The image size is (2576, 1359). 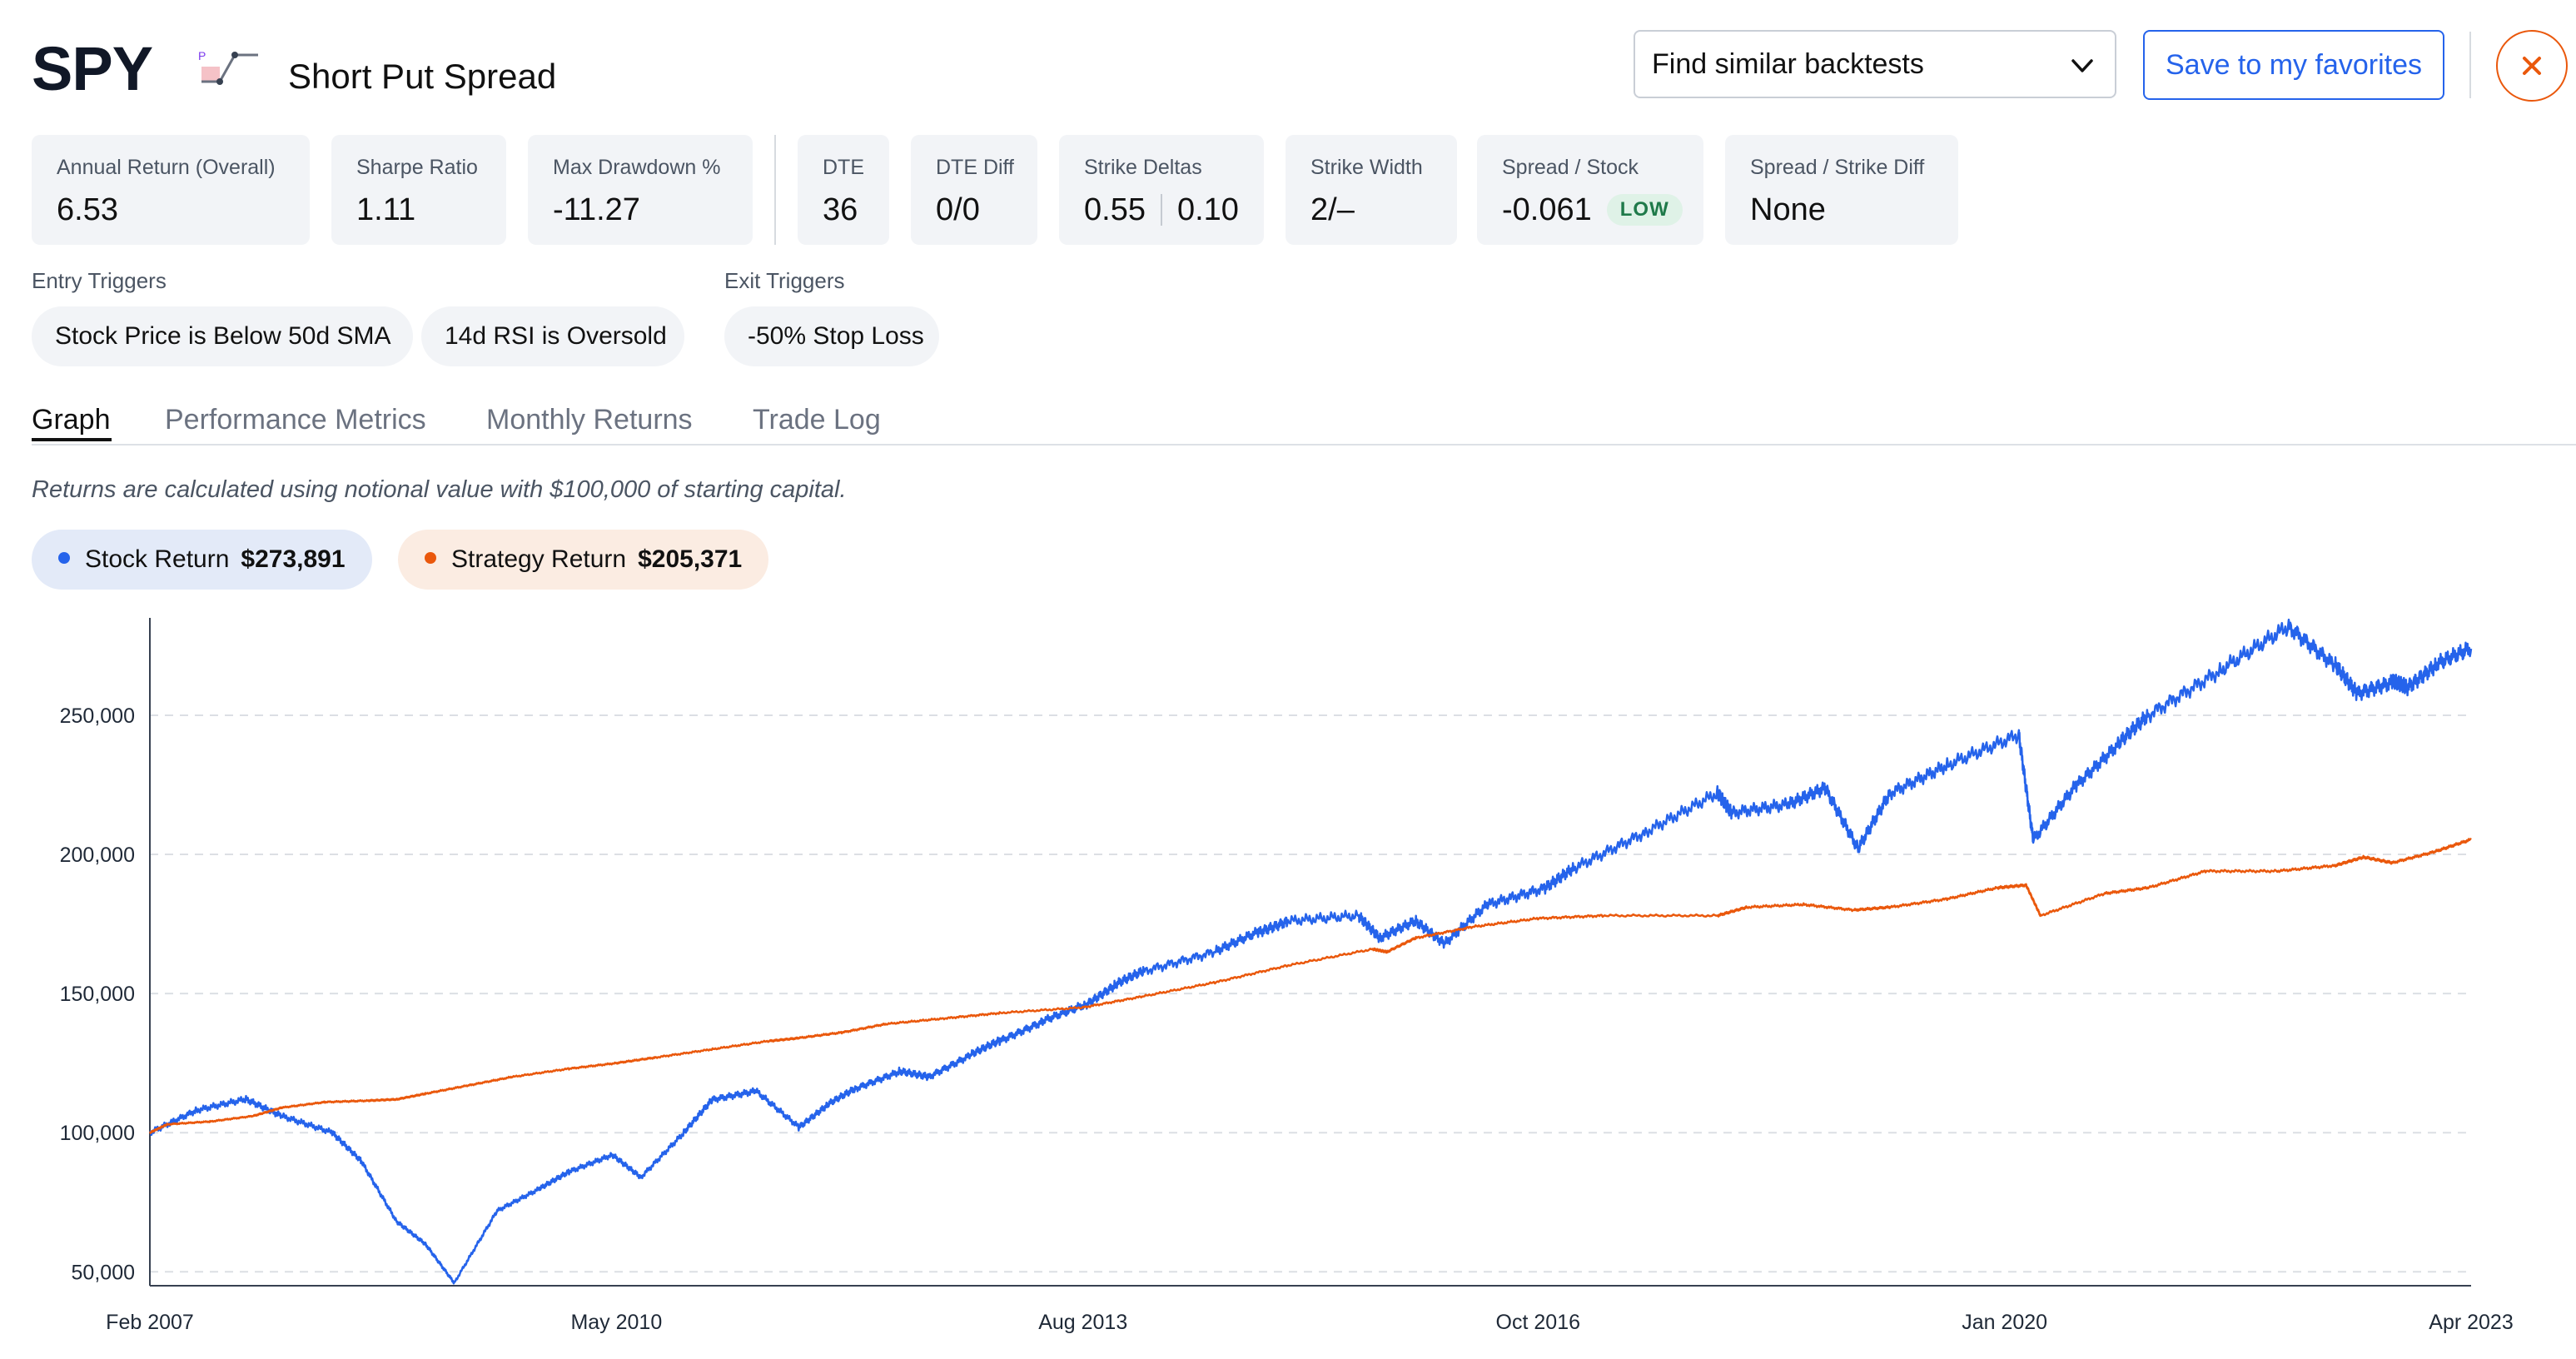 What do you see at coordinates (552, 336) in the screenshot?
I see `entry-trigger-chip: 14d RSI is Oversold` at bounding box center [552, 336].